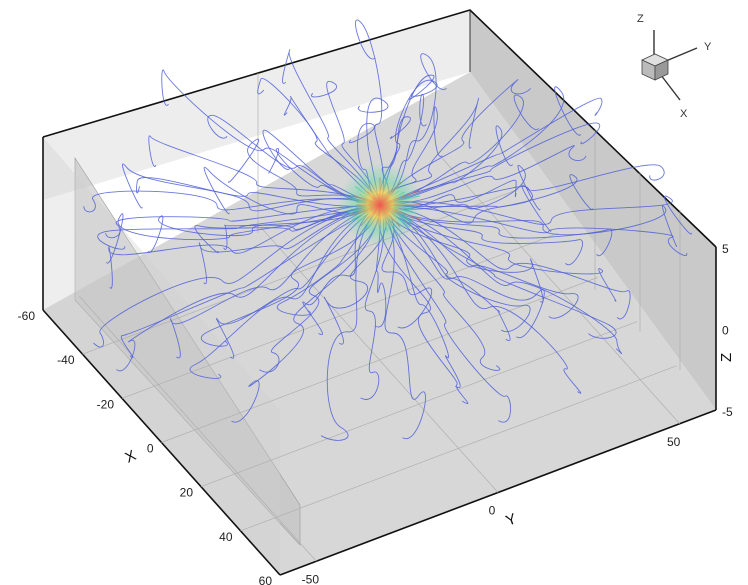  What do you see at coordinates (187, 493) in the screenshot?
I see `x-tick-label: 20` at bounding box center [187, 493].